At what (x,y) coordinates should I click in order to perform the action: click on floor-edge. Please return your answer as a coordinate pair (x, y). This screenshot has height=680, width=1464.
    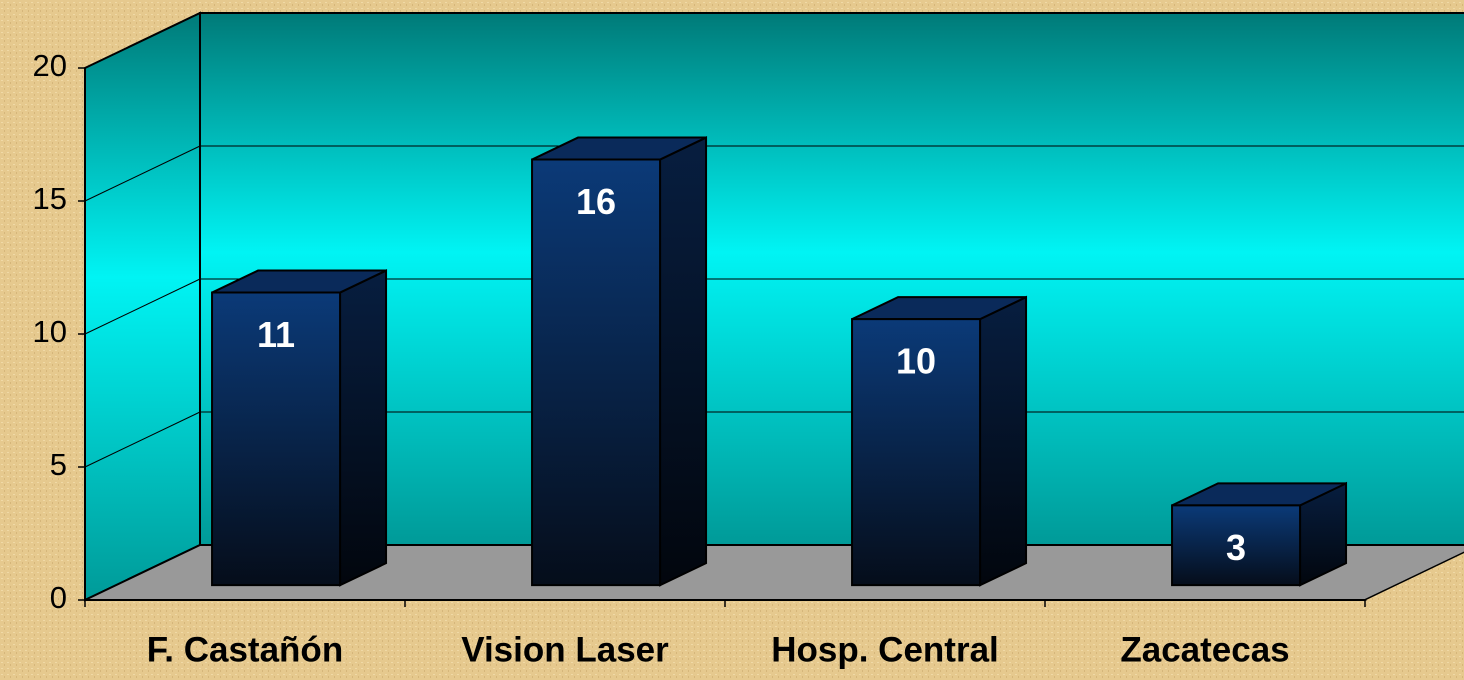
    Looking at the image, I should click on (1414, 576).